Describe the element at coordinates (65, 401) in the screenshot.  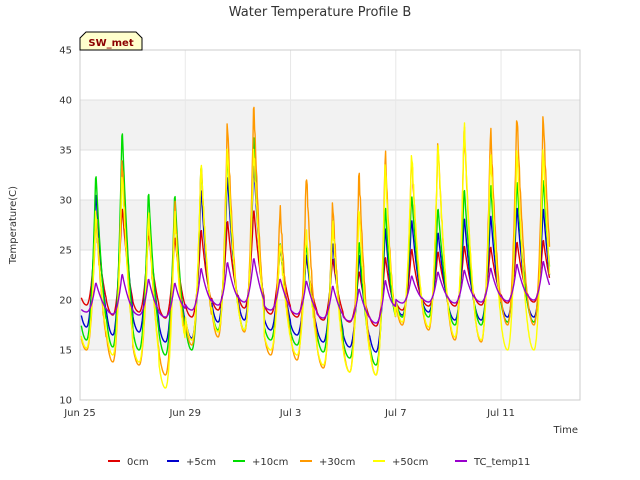
I see `y-tick-label: 10` at that location.